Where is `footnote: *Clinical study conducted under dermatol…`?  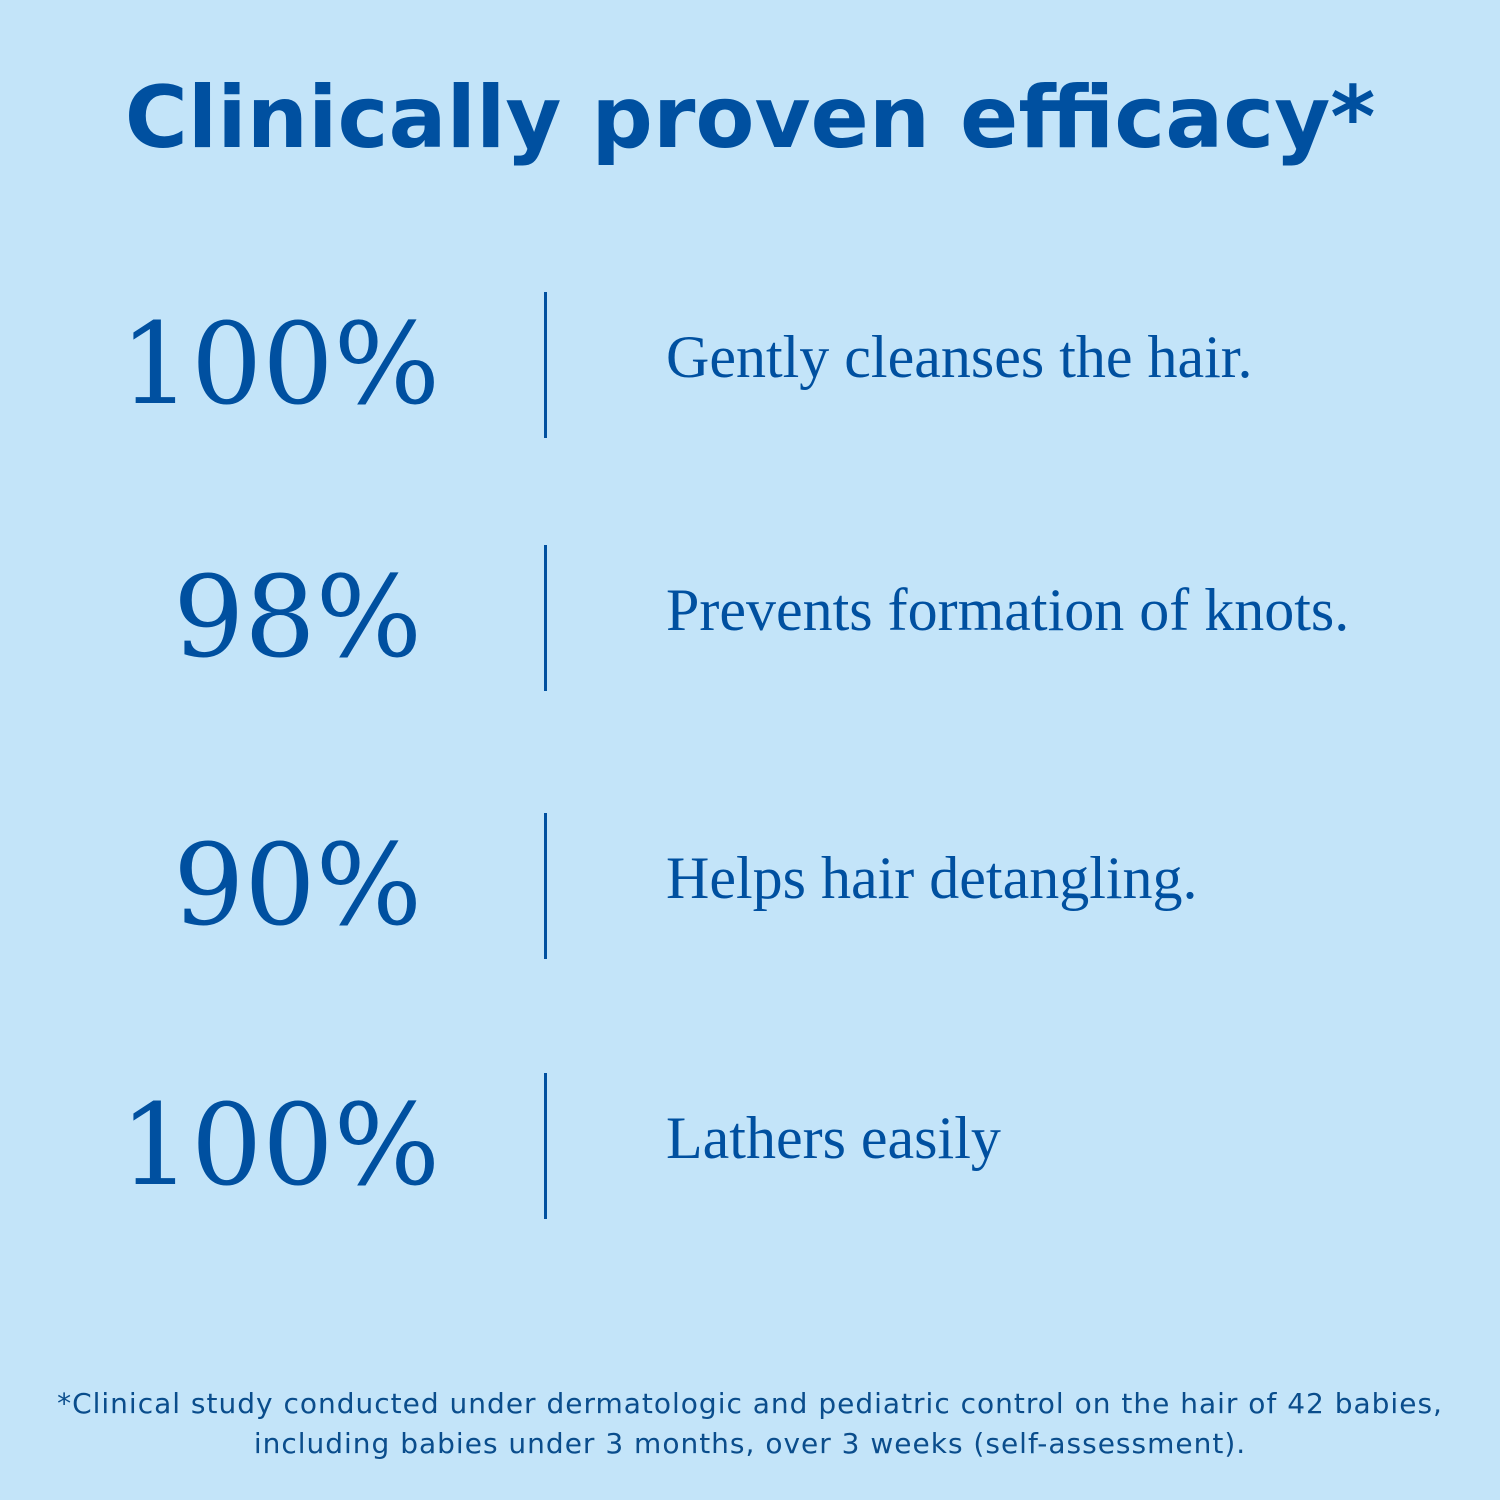
footnote: *Clinical study conducted under dermatol… is located at coordinates (750, 1423).